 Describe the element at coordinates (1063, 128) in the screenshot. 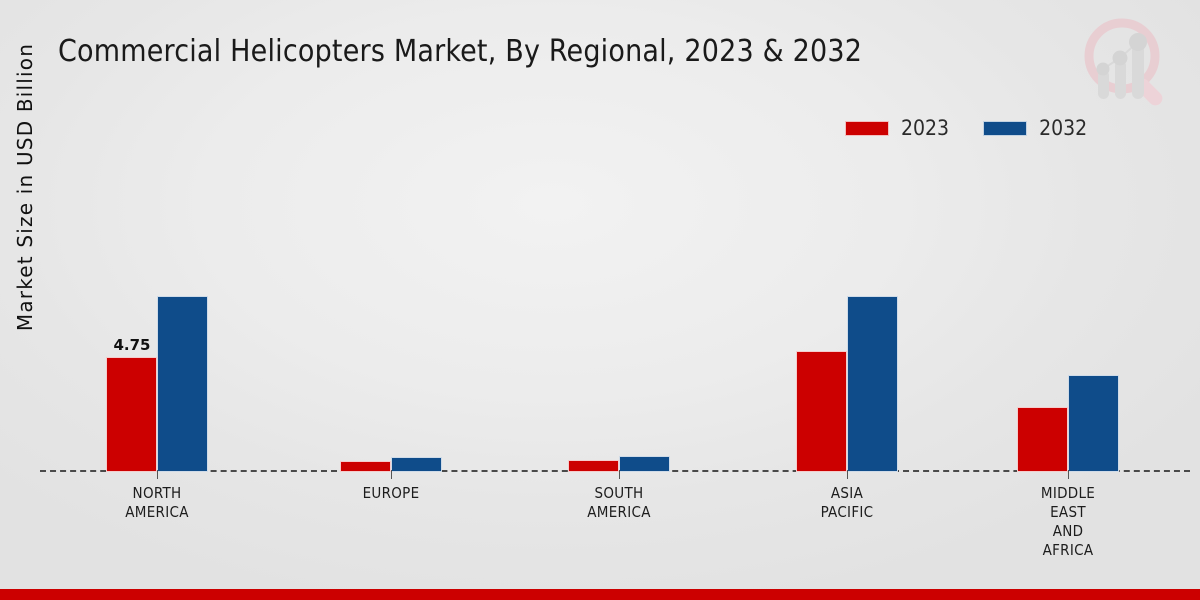

I see `legend-label-2032: 2032` at that location.